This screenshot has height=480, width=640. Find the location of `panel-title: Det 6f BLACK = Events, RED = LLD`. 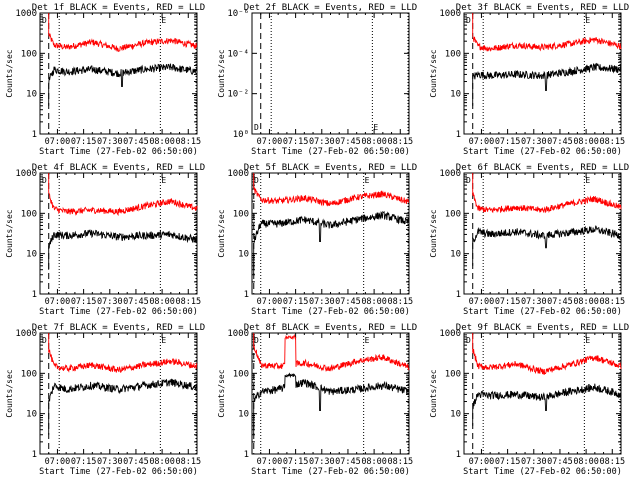

panel-title: Det 6f BLACK = Events, RED = LLD is located at coordinates (542, 168).